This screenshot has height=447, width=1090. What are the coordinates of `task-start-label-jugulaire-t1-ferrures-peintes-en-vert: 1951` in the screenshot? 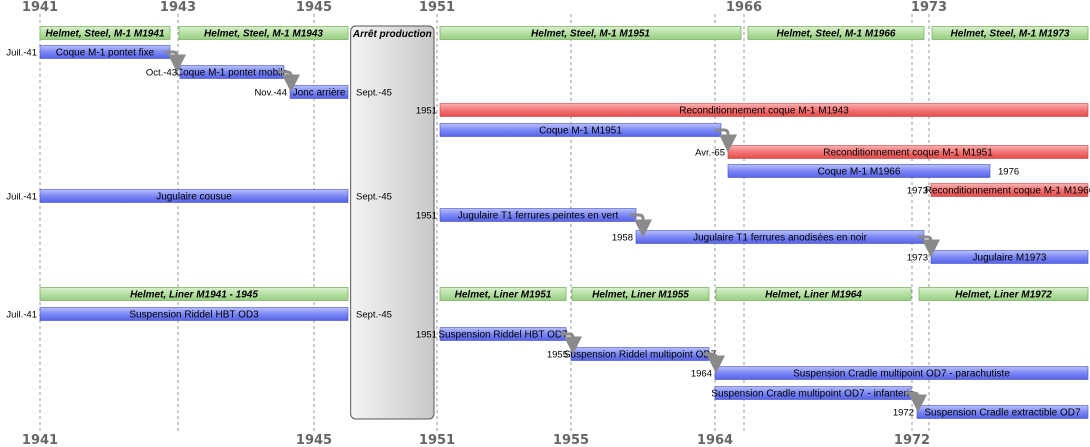 It's located at (426, 216).